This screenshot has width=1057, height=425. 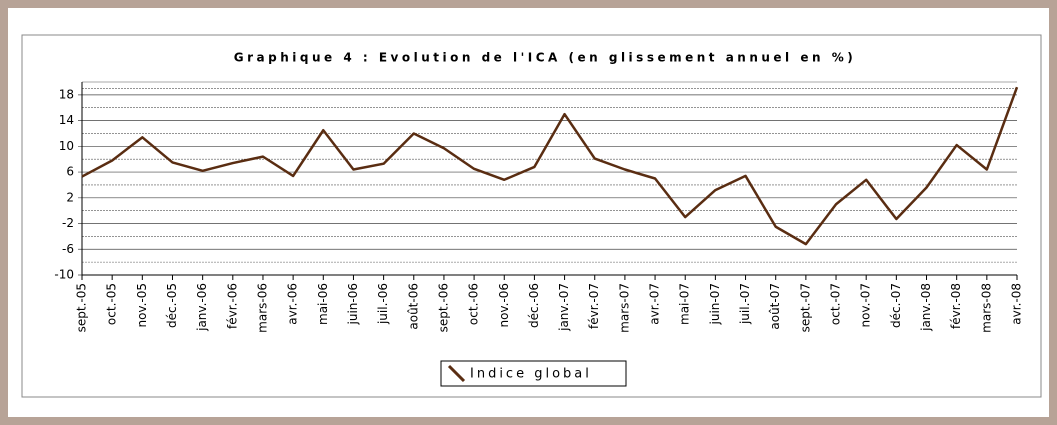 I want to click on x-tick-label: déc.-07, so click(x=896, y=305).